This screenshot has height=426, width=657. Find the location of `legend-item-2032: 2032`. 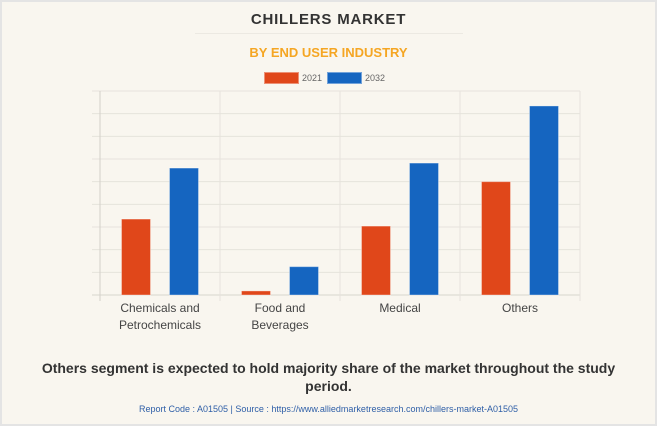

legend-item-2032: 2032 is located at coordinates (356, 78).